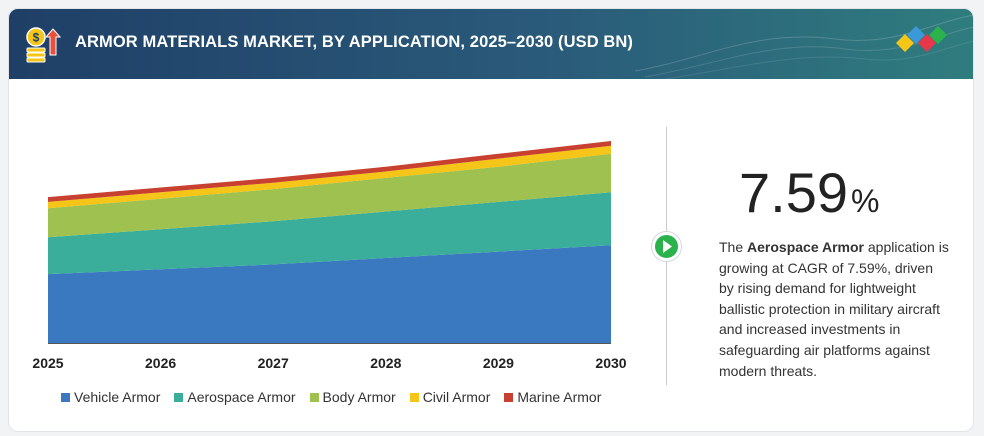 This screenshot has width=984, height=436. I want to click on money-growth-icon: $, so click(44, 45).